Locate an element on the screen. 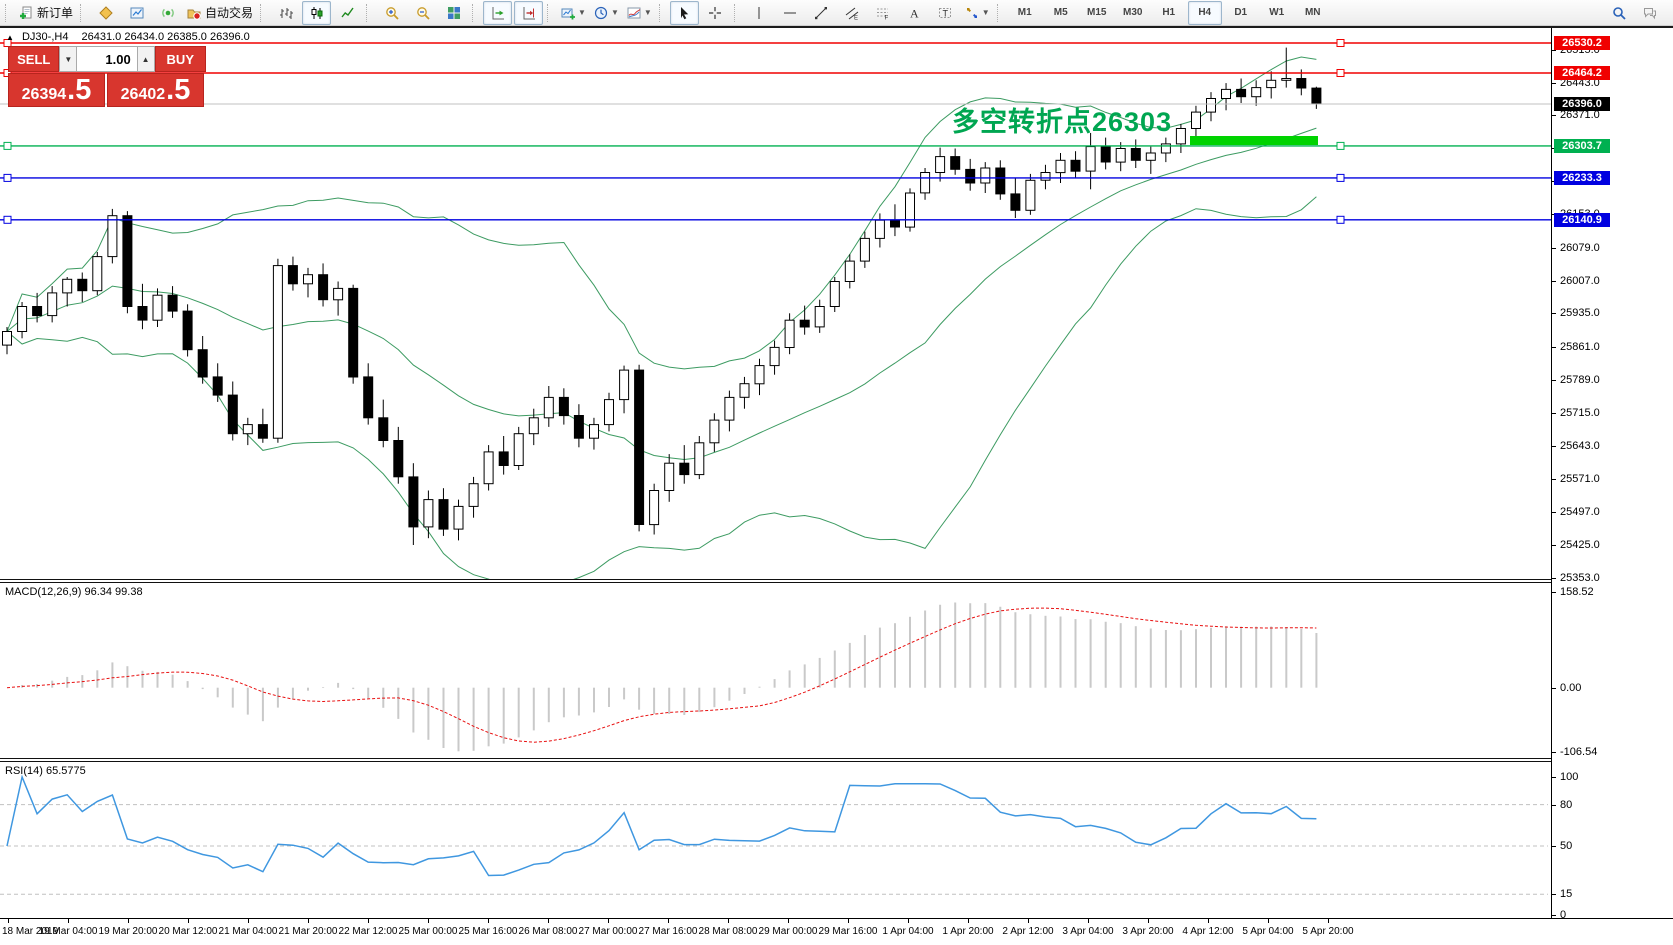 The height and width of the screenshot is (945, 1673). axis-tick-label: -106.54 is located at coordinates (1579, 752).